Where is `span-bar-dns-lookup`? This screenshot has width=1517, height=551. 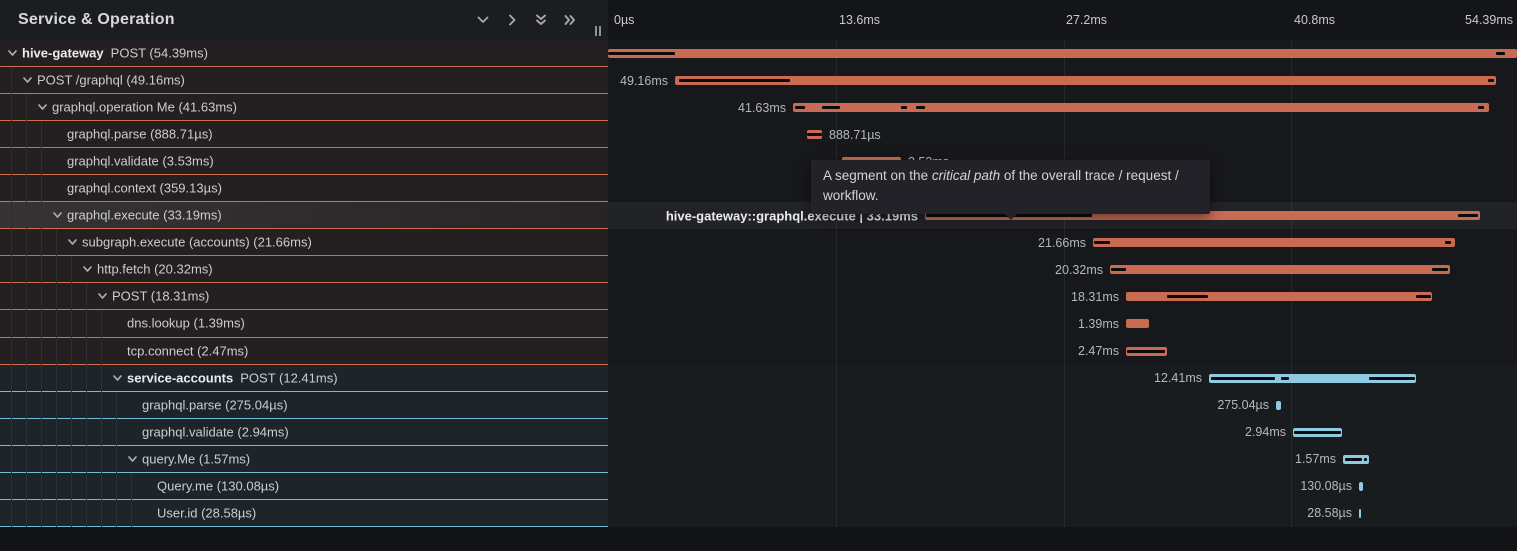
span-bar-dns-lookup is located at coordinates (1137, 324).